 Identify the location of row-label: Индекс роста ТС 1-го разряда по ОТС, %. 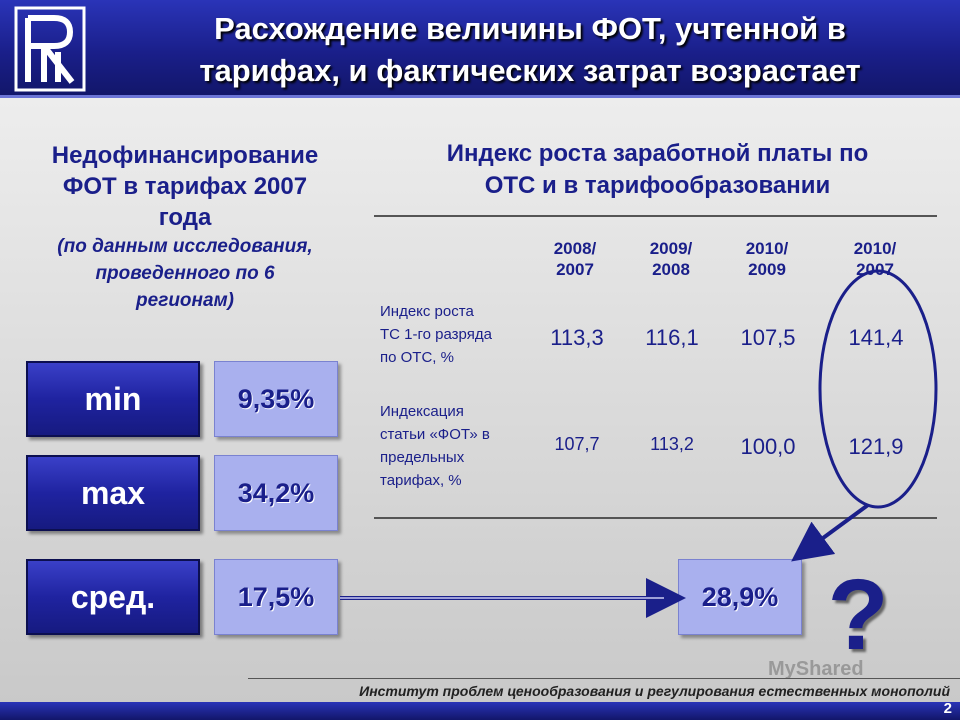
(455, 334).